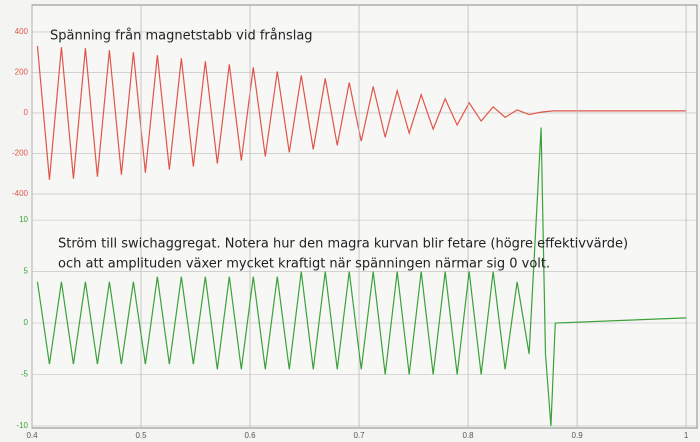 The height and width of the screenshot is (442, 700). I want to click on x-tick-label: 0.7, so click(359, 435).